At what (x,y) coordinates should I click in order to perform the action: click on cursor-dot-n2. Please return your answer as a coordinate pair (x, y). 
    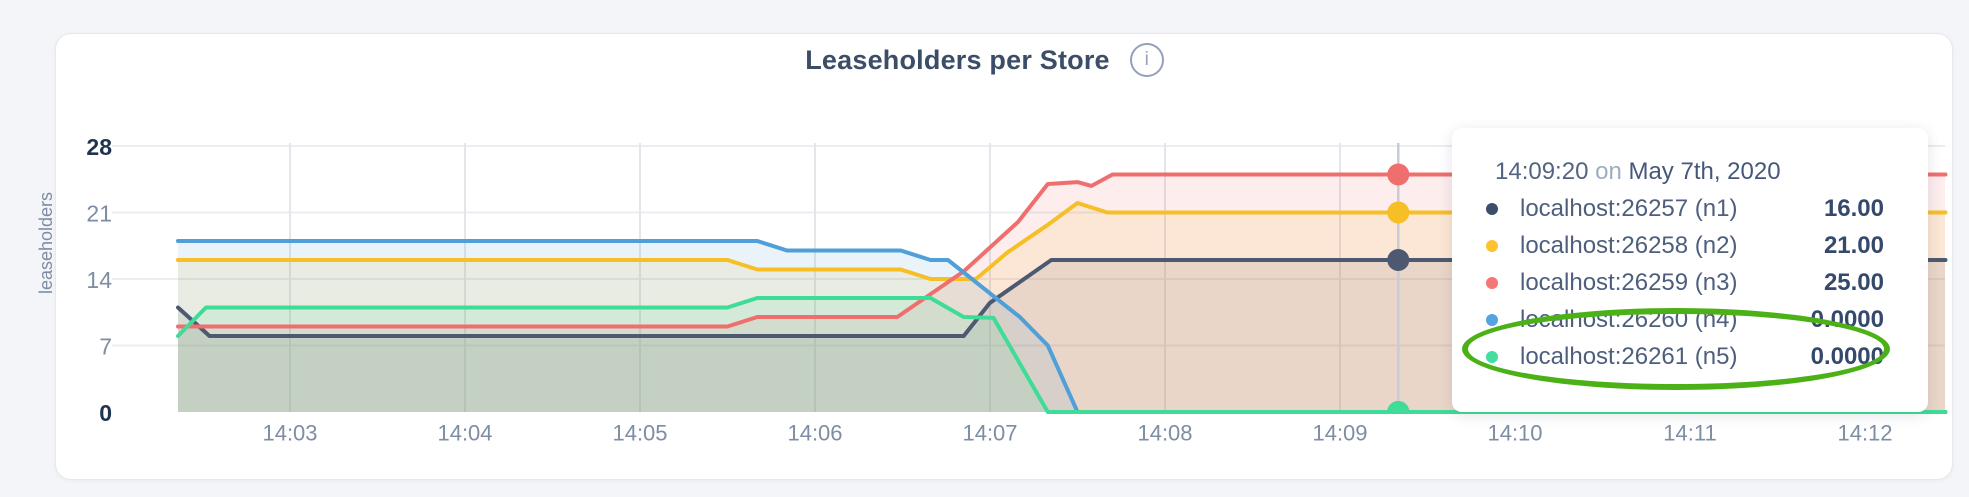
    Looking at the image, I should click on (1398, 212).